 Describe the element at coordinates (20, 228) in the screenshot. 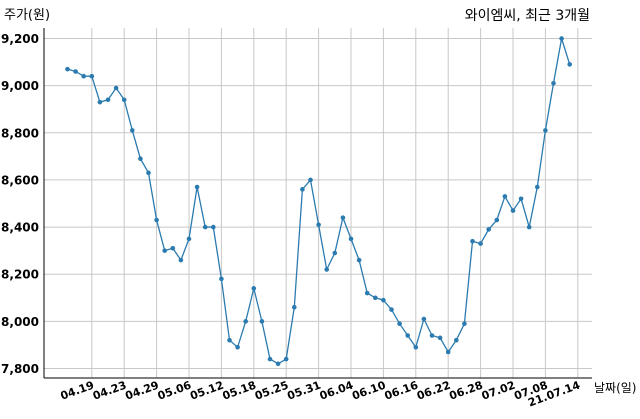

I see `y-tick-label: 8,400` at that location.